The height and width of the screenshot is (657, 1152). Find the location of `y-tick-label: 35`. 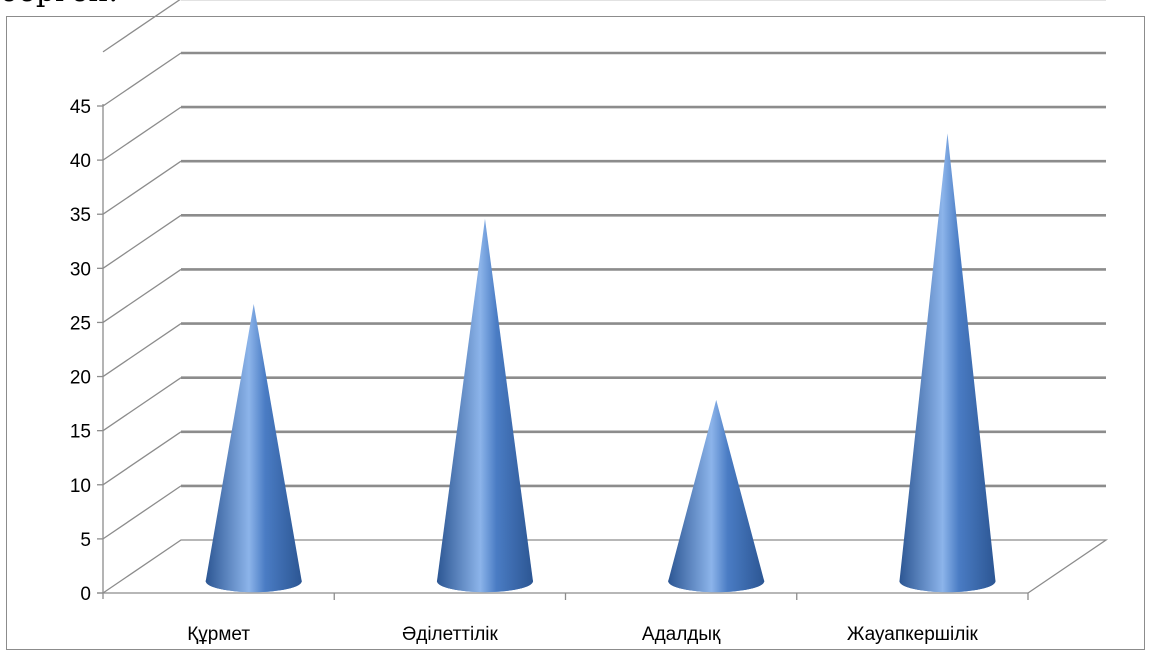

y-tick-label: 35 is located at coordinates (80, 215).